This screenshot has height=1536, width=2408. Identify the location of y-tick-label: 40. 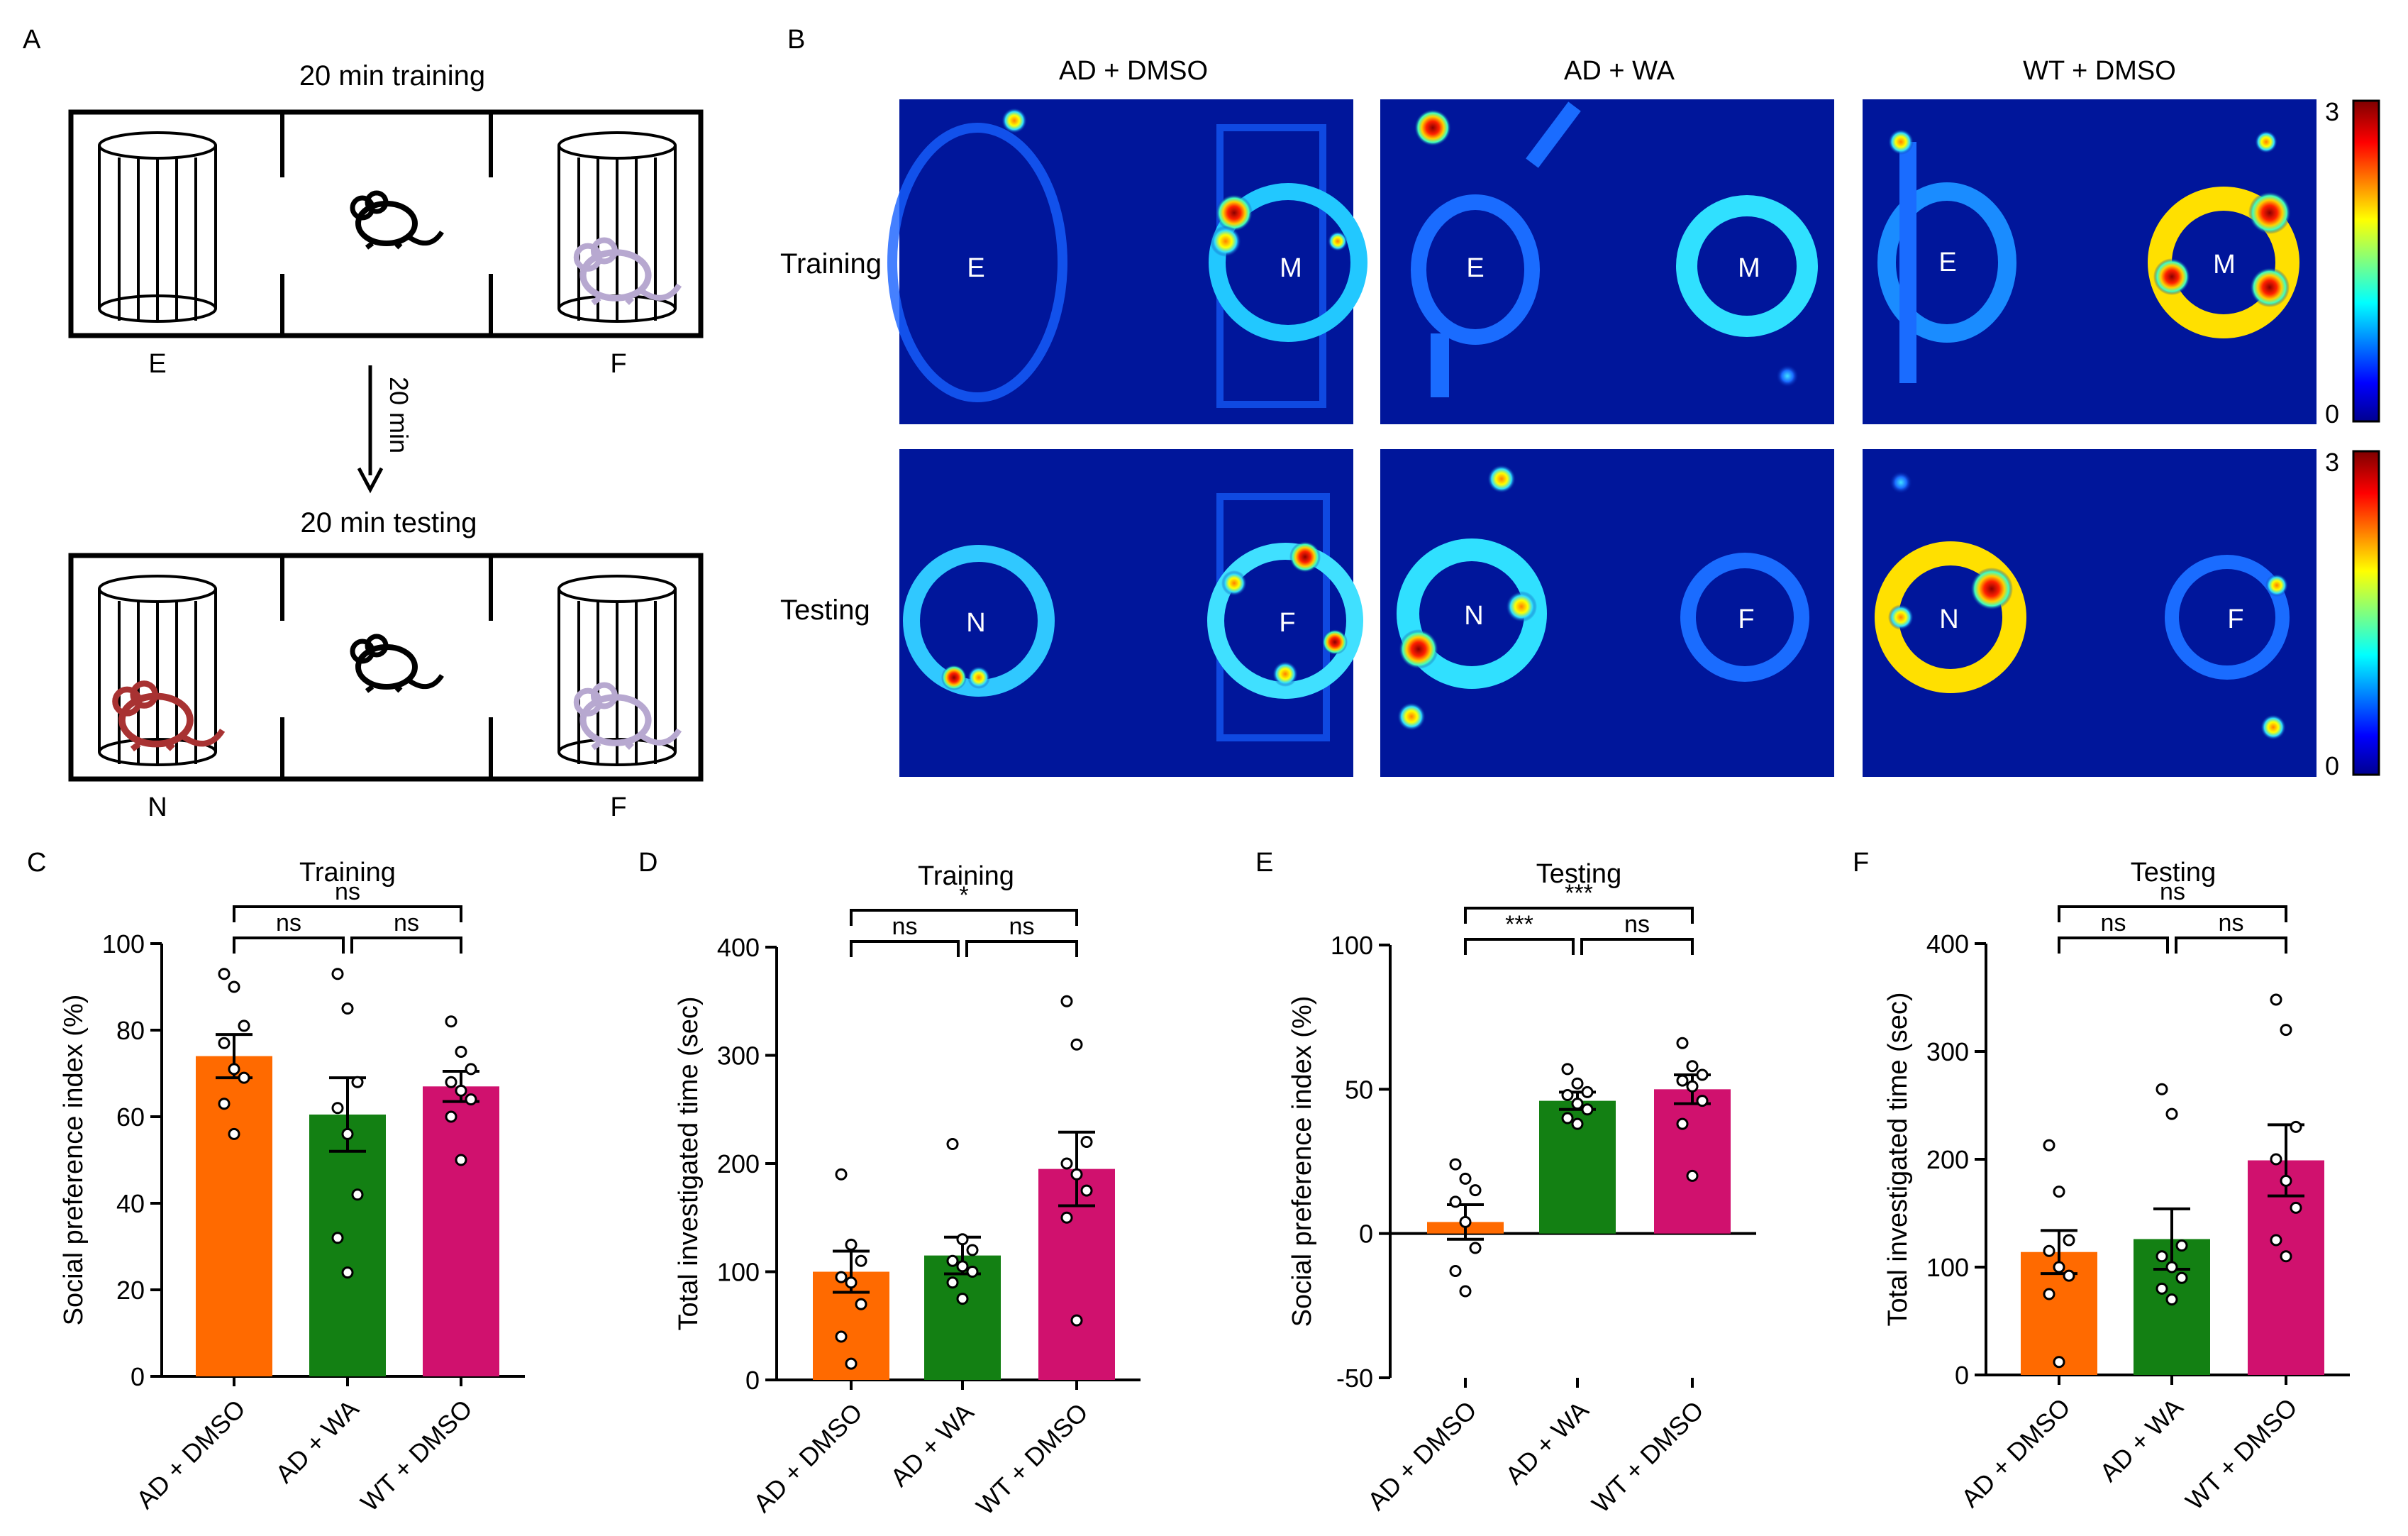
(131, 1203).